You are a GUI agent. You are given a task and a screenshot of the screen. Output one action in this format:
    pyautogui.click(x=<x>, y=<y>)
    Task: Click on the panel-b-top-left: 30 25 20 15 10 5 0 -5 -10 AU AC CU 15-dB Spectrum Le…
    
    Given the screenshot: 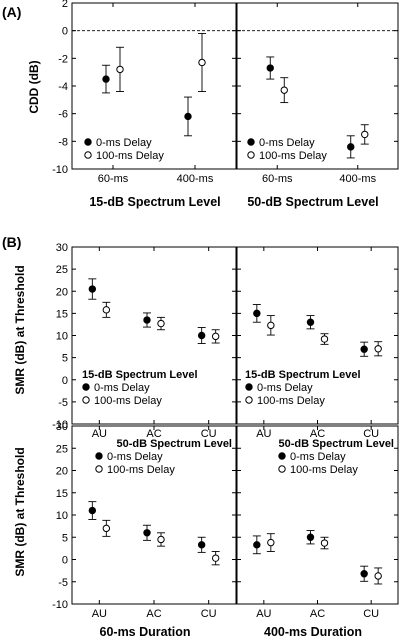 What is the action you would take?
    pyautogui.click(x=144, y=341)
    